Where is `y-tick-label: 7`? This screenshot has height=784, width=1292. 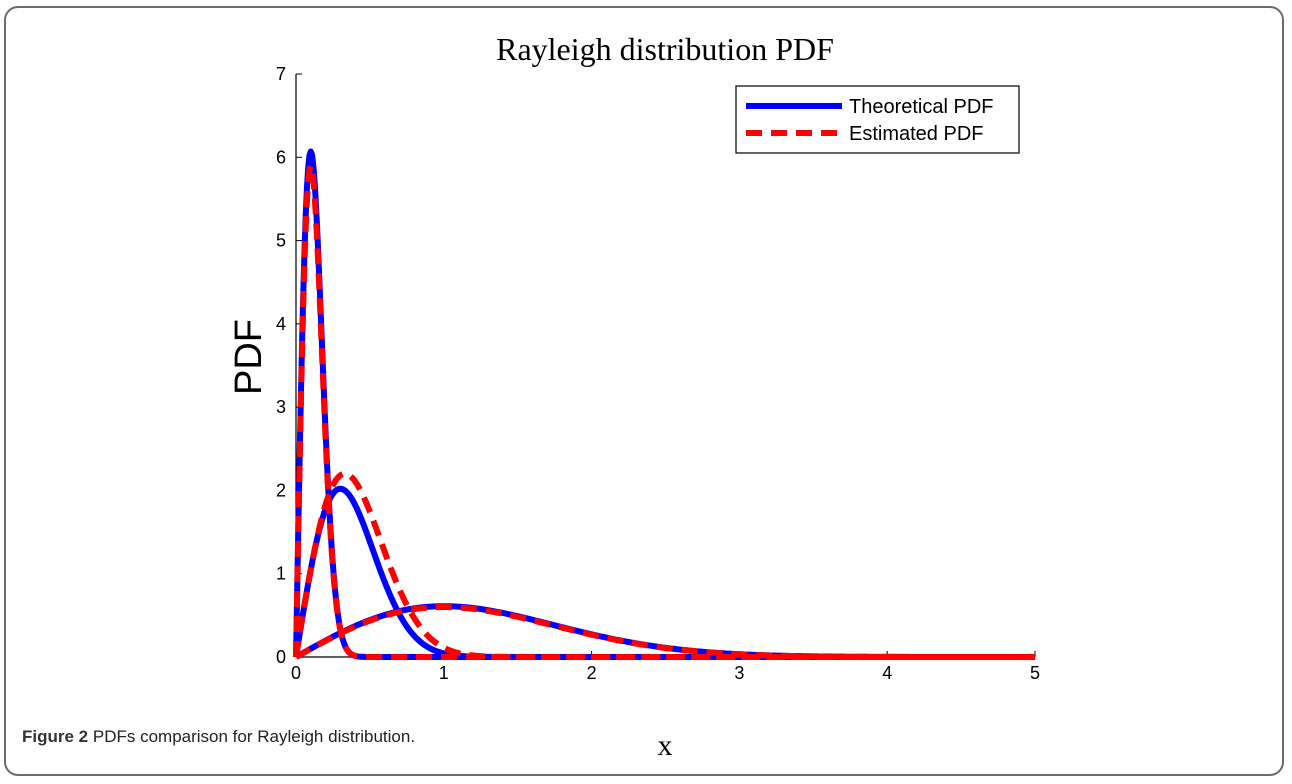
y-tick-label: 7 is located at coordinates (281, 74).